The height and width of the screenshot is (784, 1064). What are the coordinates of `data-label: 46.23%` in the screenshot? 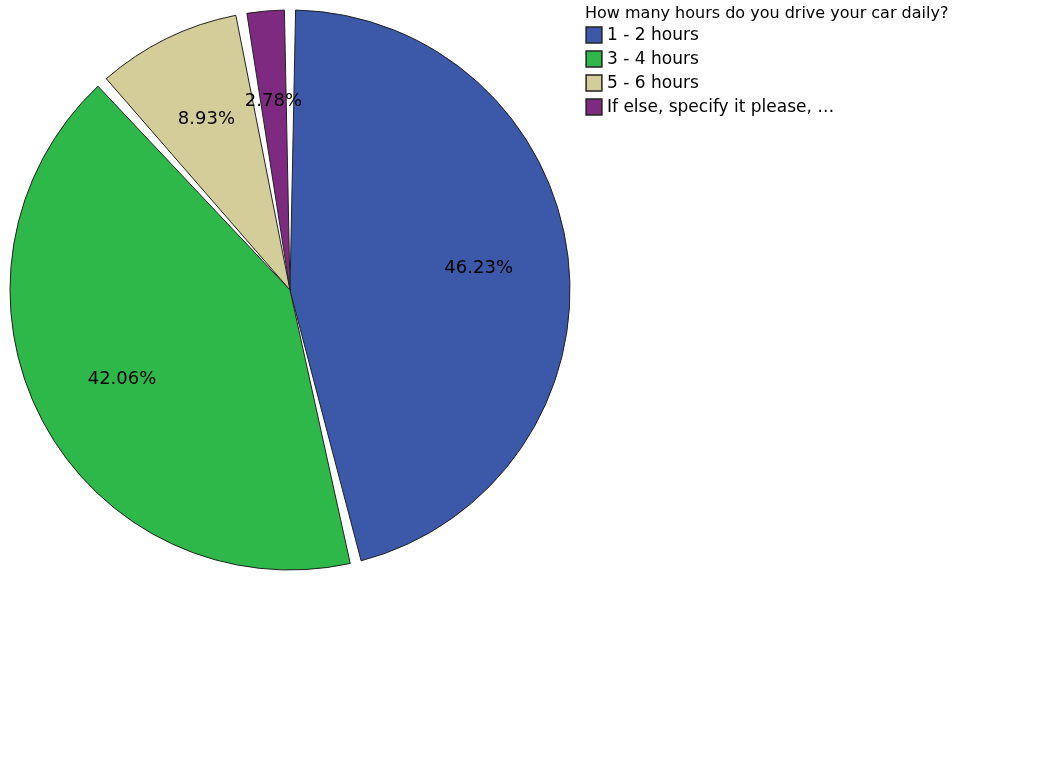 It's located at (478, 266).